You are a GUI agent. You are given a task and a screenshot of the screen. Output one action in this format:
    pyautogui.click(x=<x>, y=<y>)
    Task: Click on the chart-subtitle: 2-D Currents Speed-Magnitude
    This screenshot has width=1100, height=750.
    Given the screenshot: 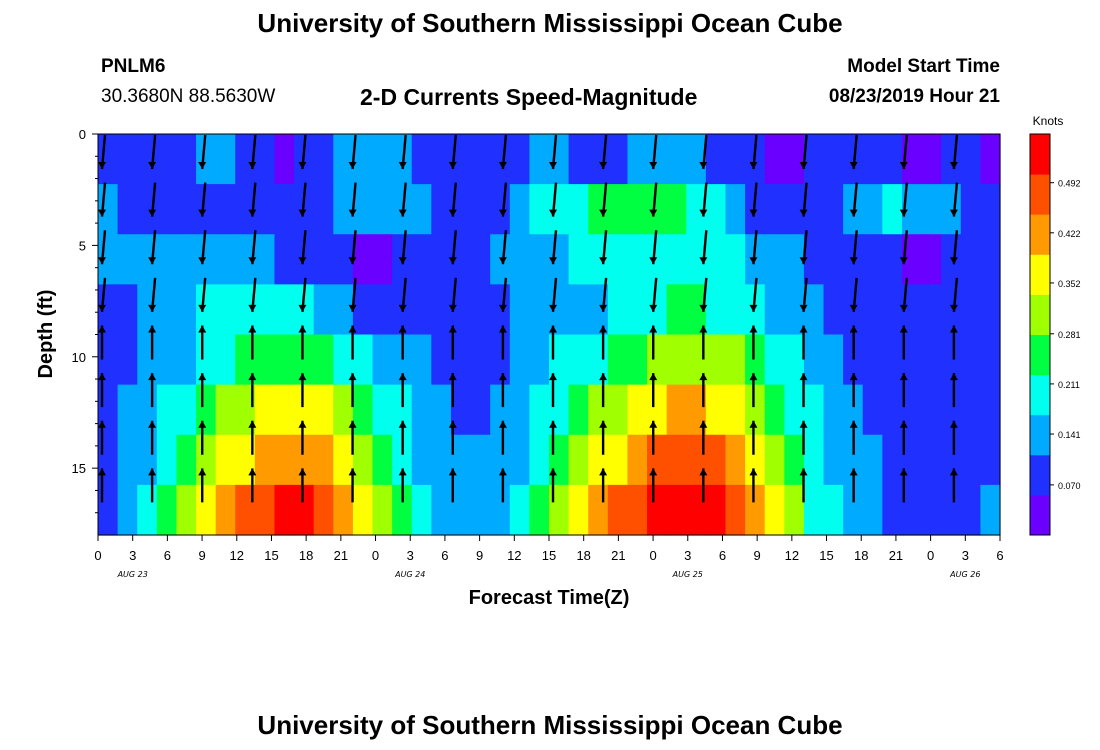 What is the action you would take?
    pyautogui.click(x=529, y=97)
    